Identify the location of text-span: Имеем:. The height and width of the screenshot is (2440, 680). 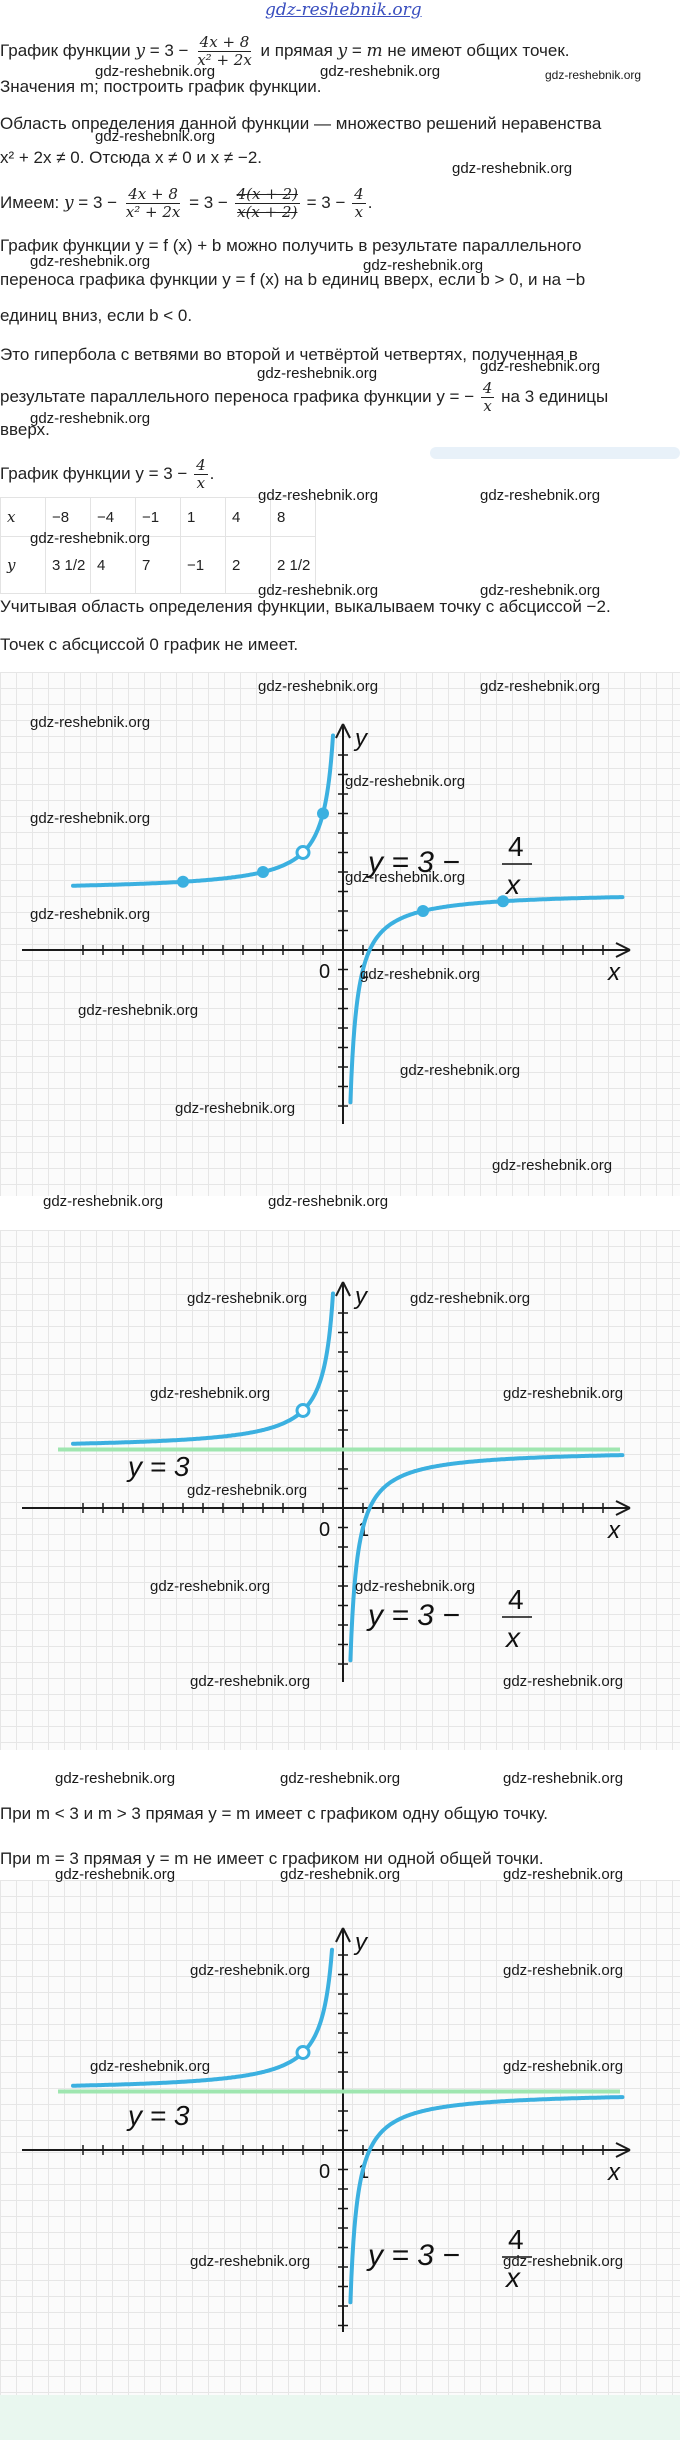
(30, 202).